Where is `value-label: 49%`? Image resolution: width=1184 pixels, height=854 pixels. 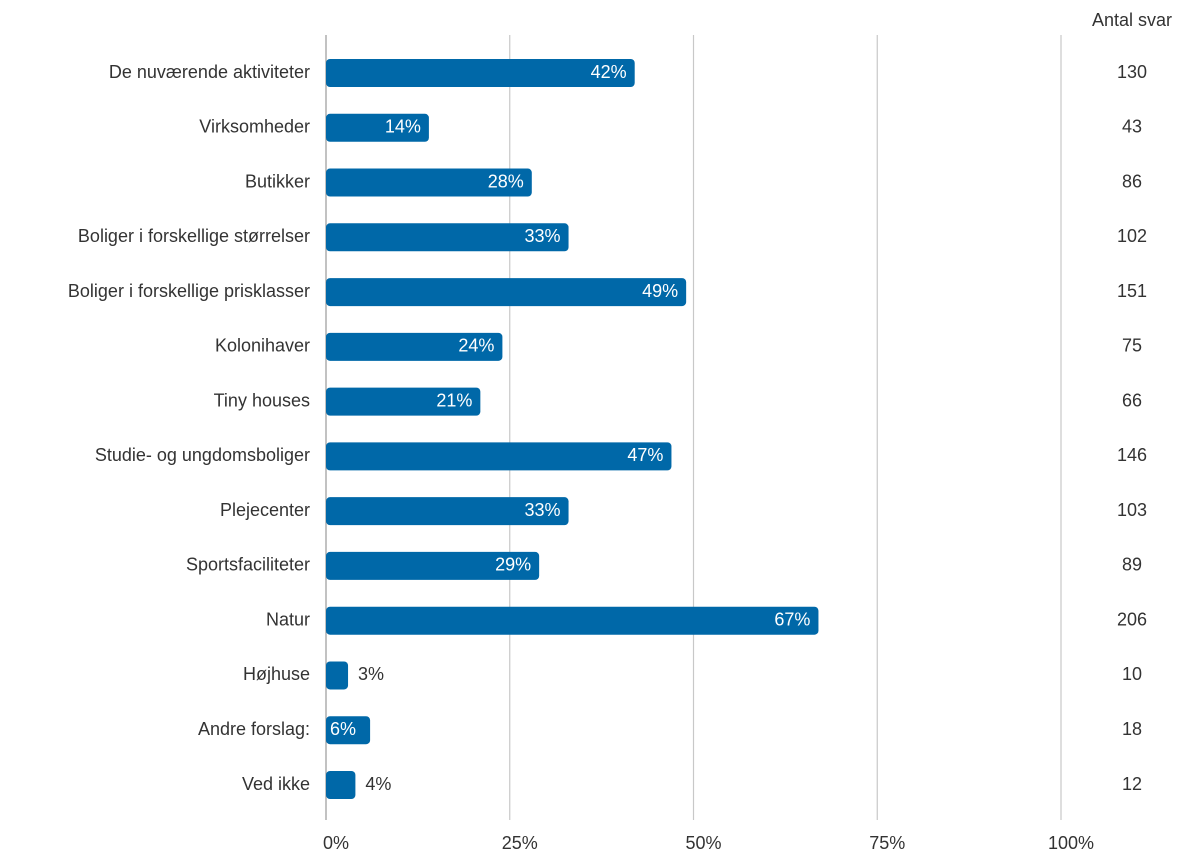 value-label: 49% is located at coordinates (660, 291).